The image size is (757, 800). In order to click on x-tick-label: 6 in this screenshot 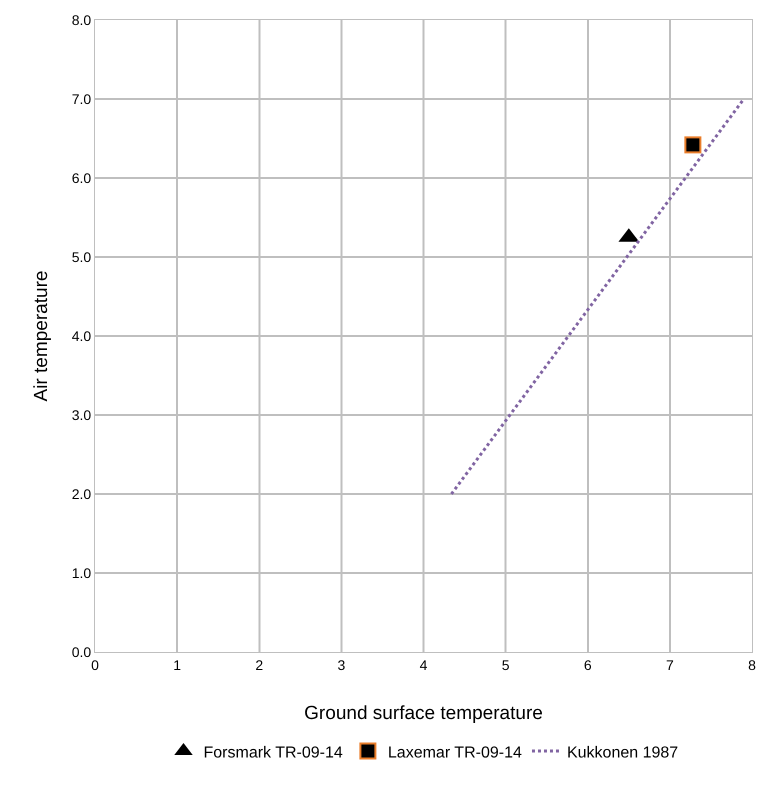, I will do `click(588, 664)`.